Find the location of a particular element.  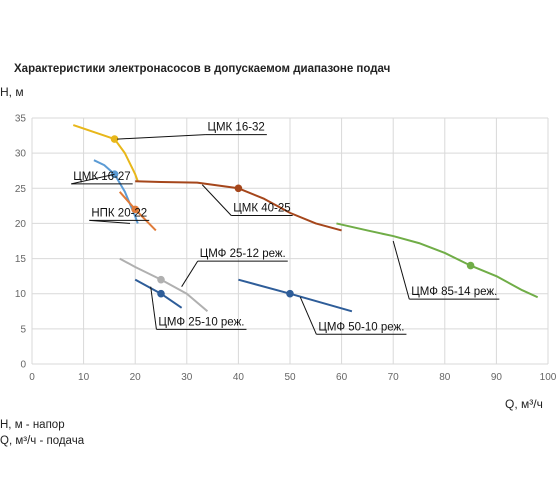

x-tick-label: 70 is located at coordinates (394, 377).